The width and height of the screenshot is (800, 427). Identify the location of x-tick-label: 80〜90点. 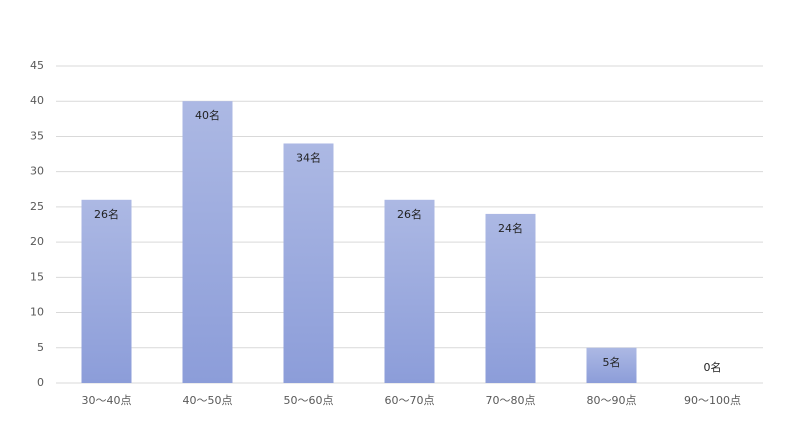
(612, 400).